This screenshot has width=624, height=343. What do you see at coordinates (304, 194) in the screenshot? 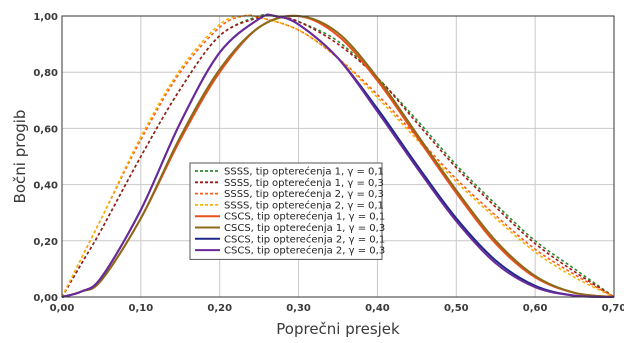
I see `legend-label: SSSS, tip opterećenja 2, γ = 0,3` at bounding box center [304, 194].